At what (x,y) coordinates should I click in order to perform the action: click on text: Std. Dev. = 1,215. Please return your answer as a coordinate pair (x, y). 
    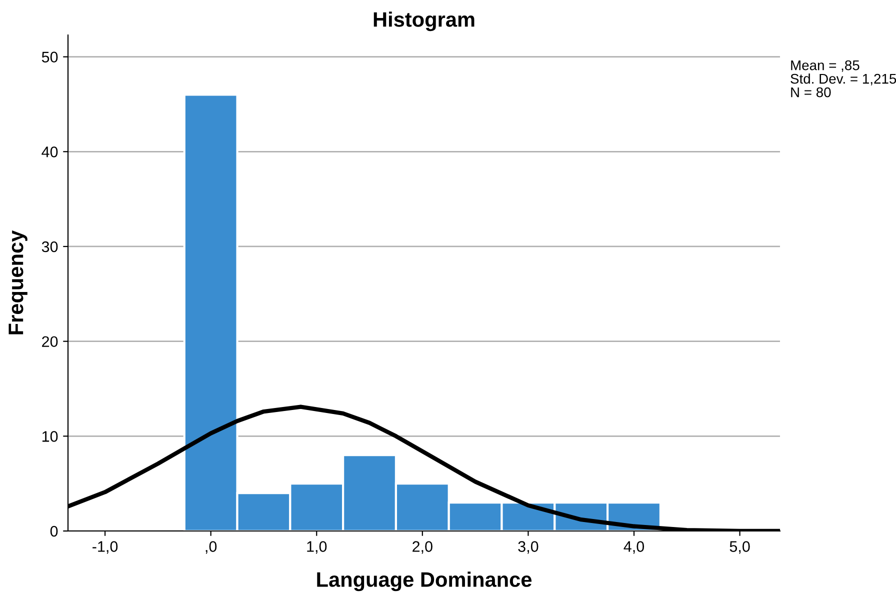
    Looking at the image, I should click on (843, 80).